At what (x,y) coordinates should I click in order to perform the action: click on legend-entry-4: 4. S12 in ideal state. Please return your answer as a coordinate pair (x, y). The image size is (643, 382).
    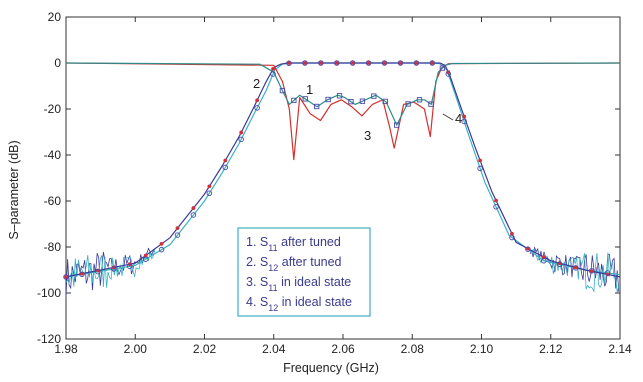
    Looking at the image, I should click on (299, 304).